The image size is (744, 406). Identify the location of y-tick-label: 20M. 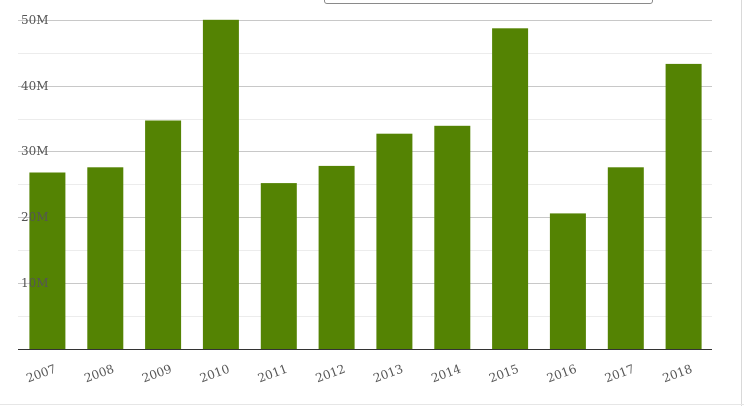
(35, 217).